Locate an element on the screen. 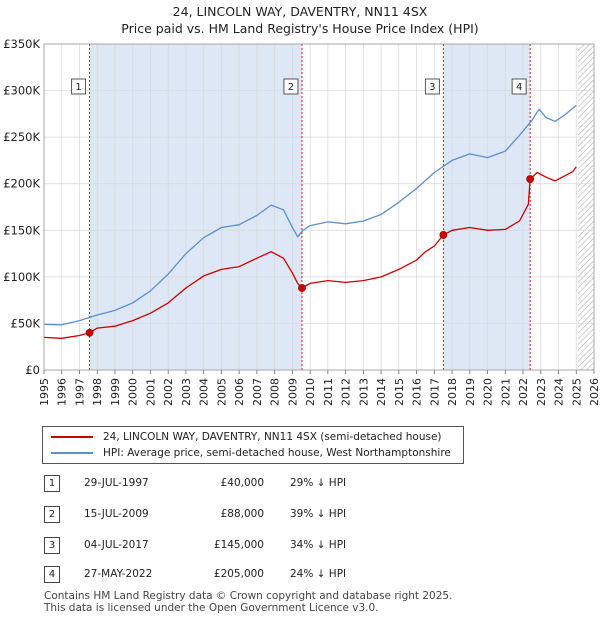 This screenshot has height=620, width=600. y-tick-label: £250K is located at coordinates (21, 137).